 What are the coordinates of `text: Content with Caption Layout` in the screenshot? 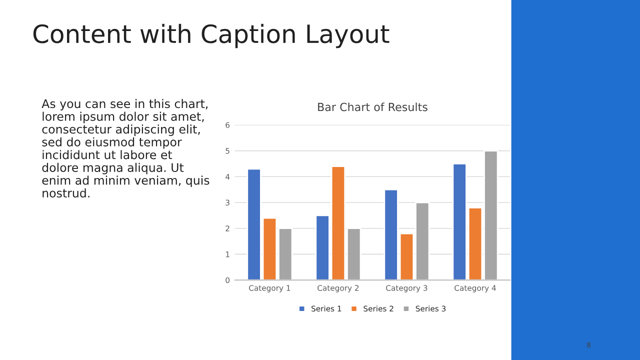 It's located at (211, 36).